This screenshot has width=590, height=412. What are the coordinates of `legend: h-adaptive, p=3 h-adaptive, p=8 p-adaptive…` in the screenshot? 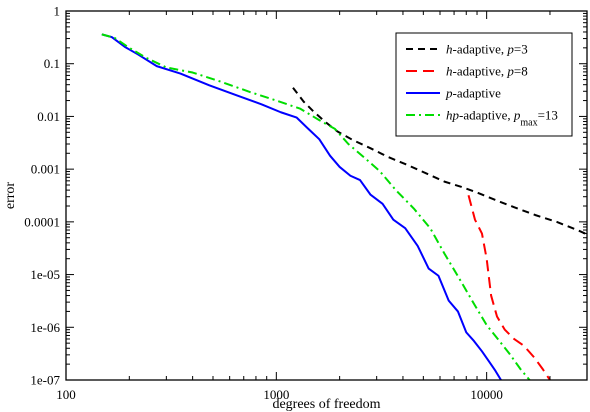 It's located at (484, 84).